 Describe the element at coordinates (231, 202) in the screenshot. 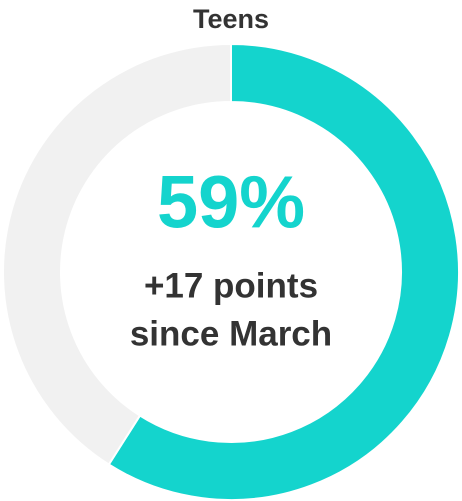

I see `value-label: 59%` at that location.